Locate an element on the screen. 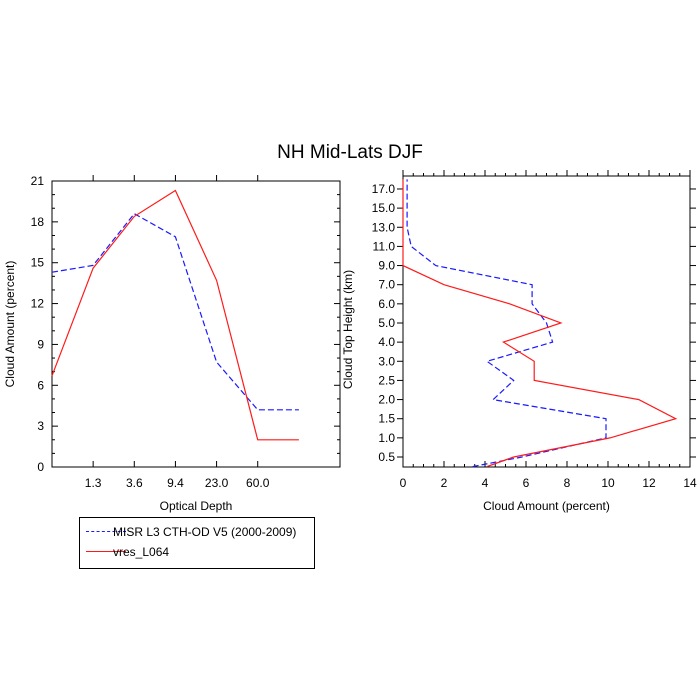 Image resolution: width=700 pixels, height=700 pixels. right-y-tick-label: 1.5 is located at coordinates (386, 419).